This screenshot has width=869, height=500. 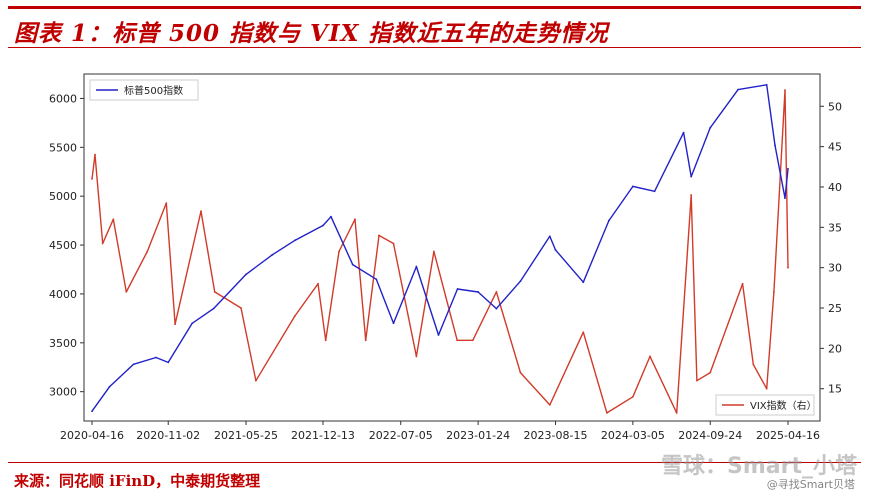 What do you see at coordinates (835, 268) in the screenshot?
I see `y-right-tick-label: 30` at bounding box center [835, 268].